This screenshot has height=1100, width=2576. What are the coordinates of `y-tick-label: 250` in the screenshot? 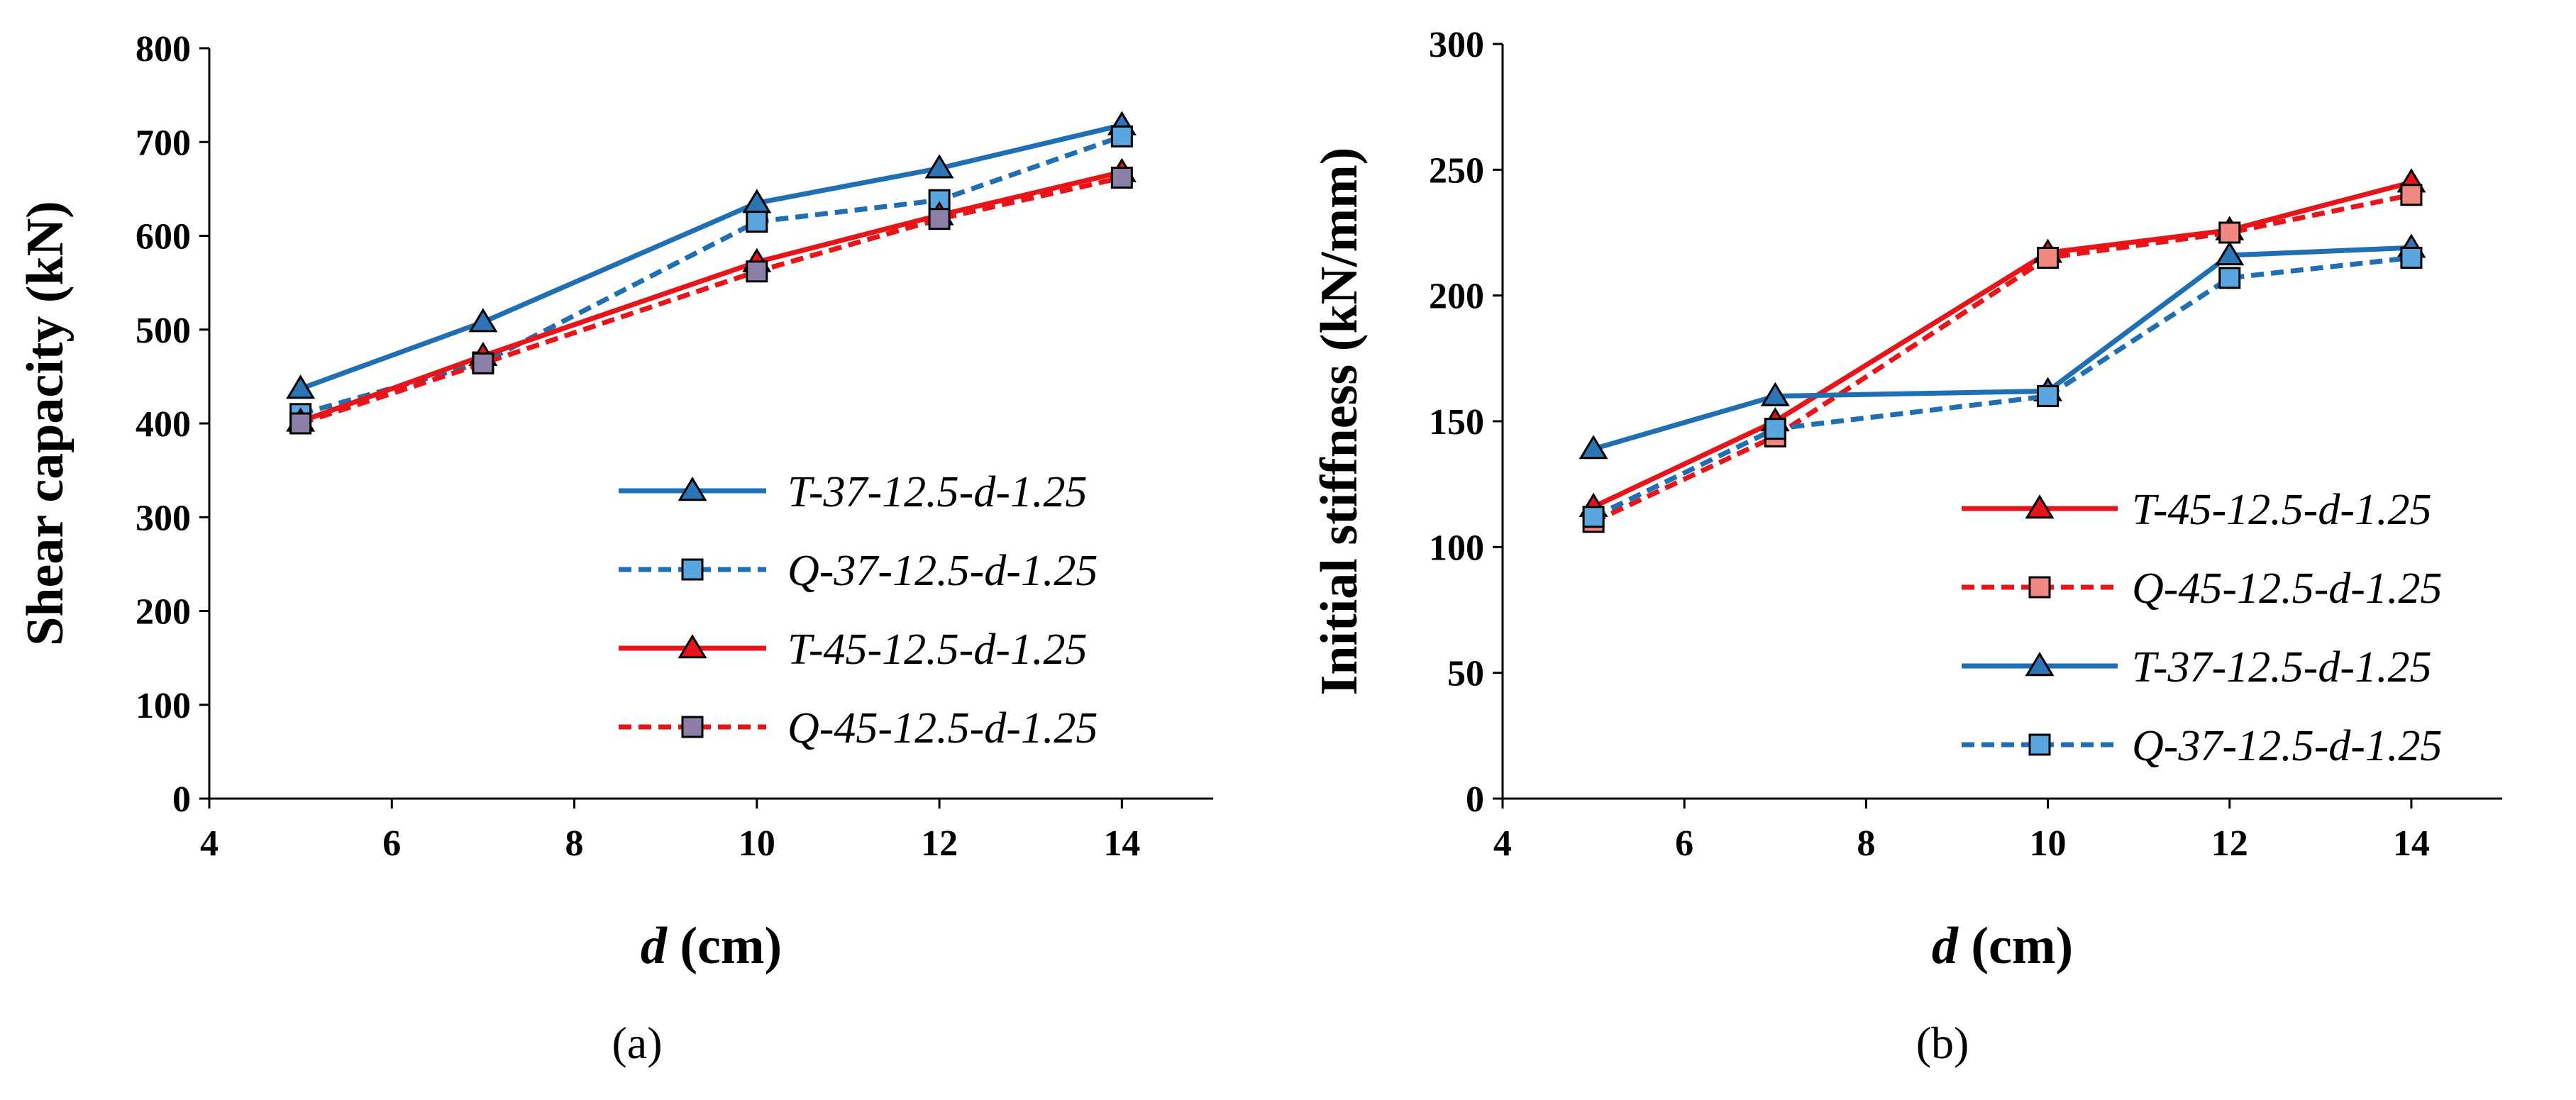 It's located at (1456, 170).